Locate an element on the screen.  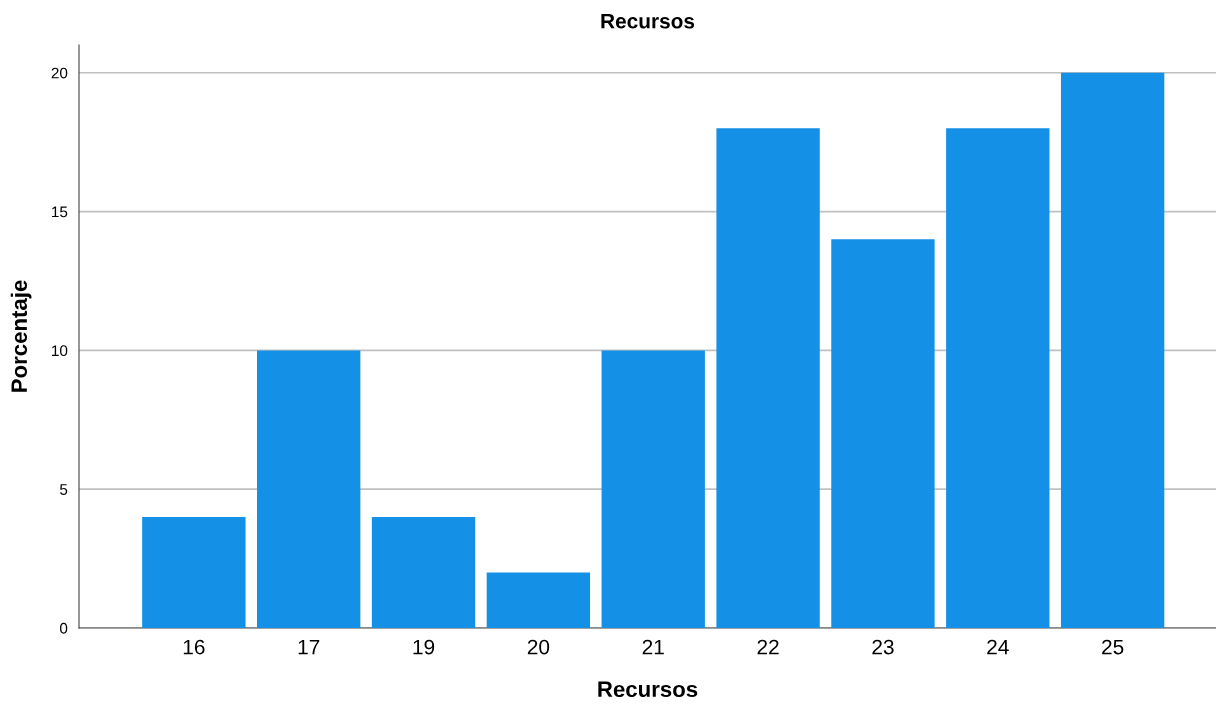
y-tick-label: 20 is located at coordinates (59, 73).